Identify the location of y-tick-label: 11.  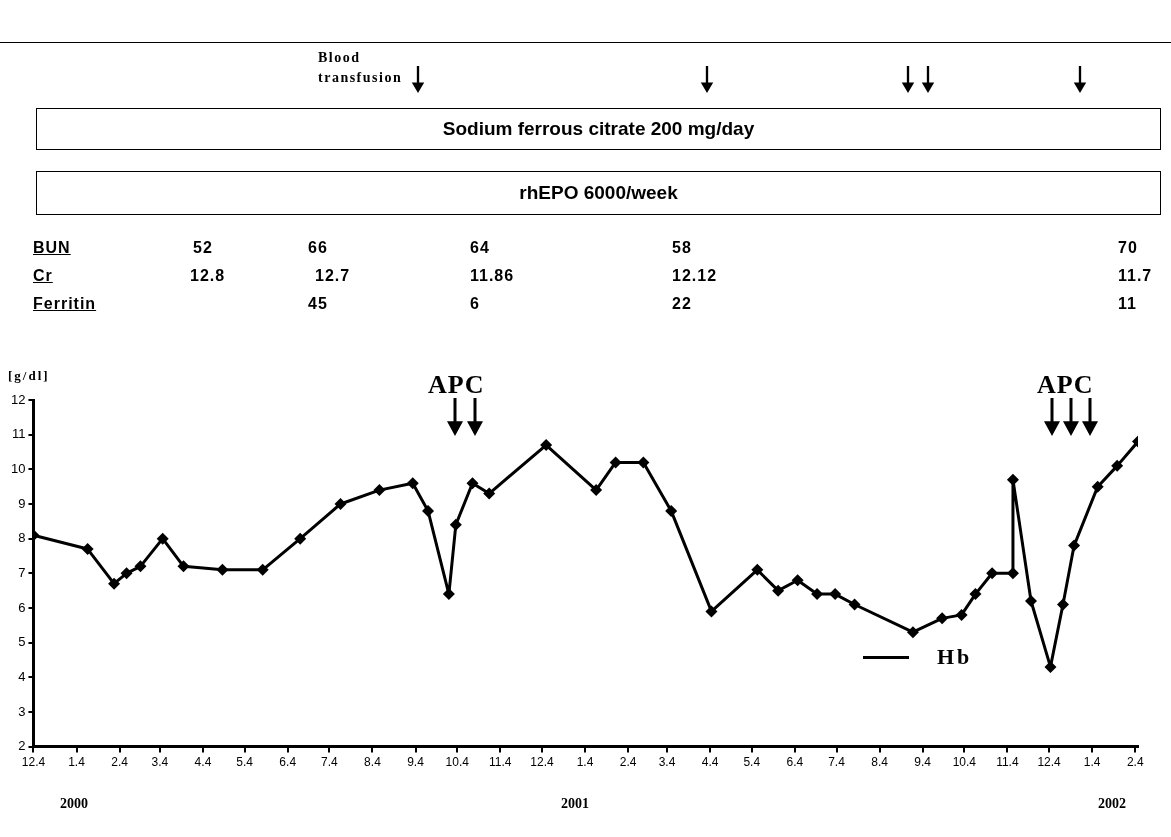
(18, 434).